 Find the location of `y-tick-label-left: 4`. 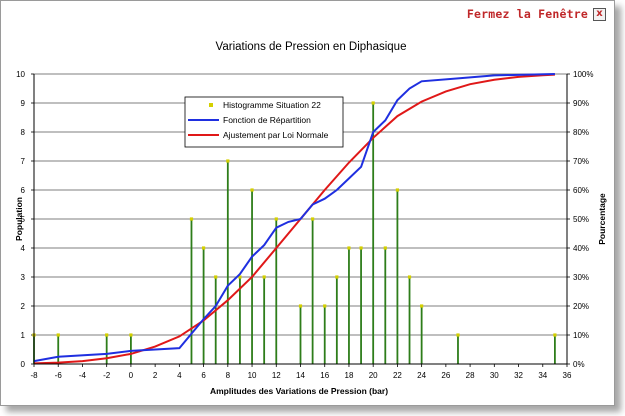

y-tick-label-left: 4 is located at coordinates (23, 248).